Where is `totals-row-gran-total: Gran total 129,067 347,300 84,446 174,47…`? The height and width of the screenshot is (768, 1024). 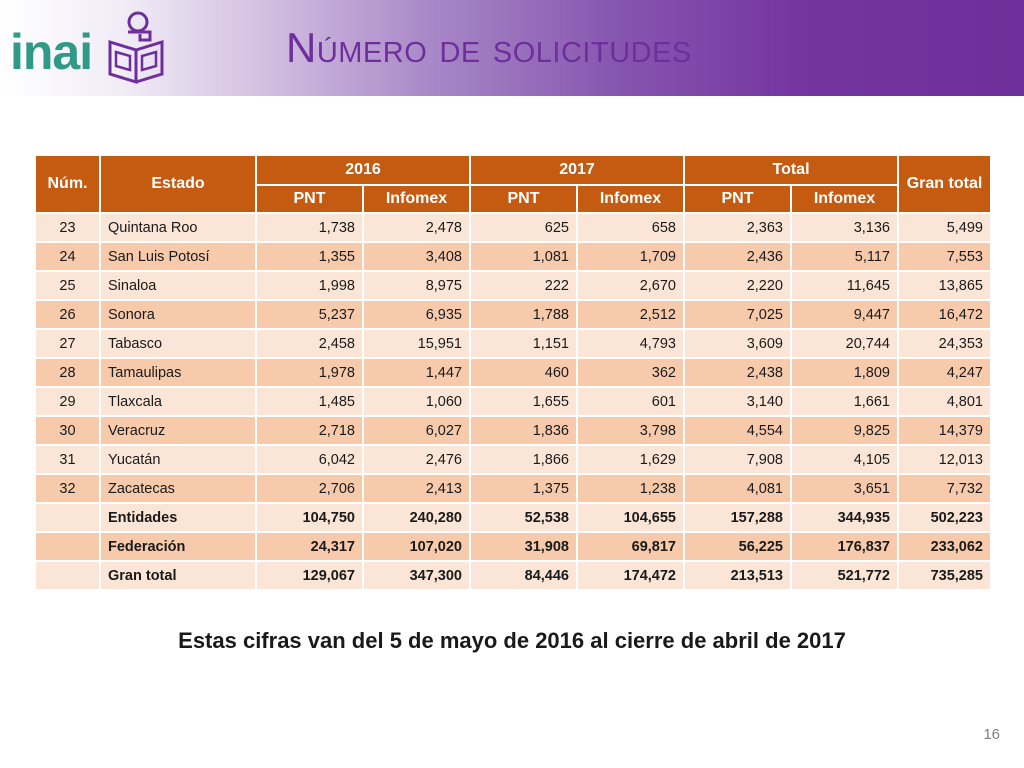 totals-row-gran-total: Gran total 129,067 347,300 84,446 174,47… is located at coordinates (513, 575).